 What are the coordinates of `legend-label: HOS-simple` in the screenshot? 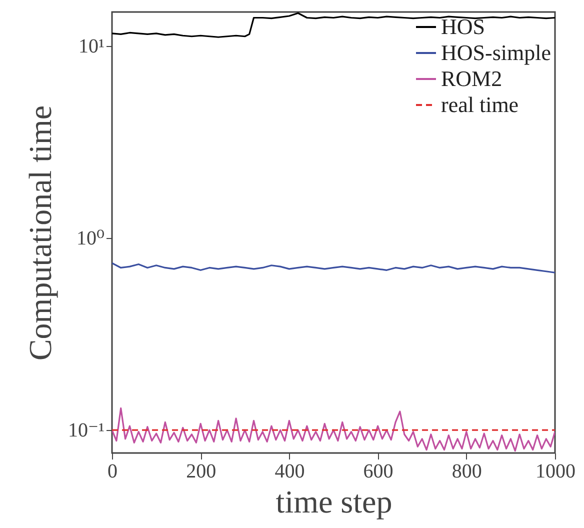 It's located at (496, 52).